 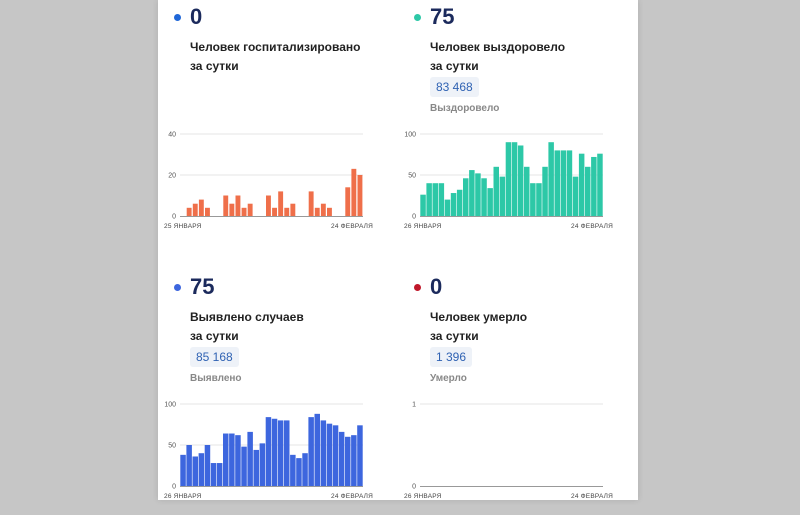 What do you see at coordinates (465, 108) in the screenshot?
I see `recovered-total-label: Выздоровело` at bounding box center [465, 108].